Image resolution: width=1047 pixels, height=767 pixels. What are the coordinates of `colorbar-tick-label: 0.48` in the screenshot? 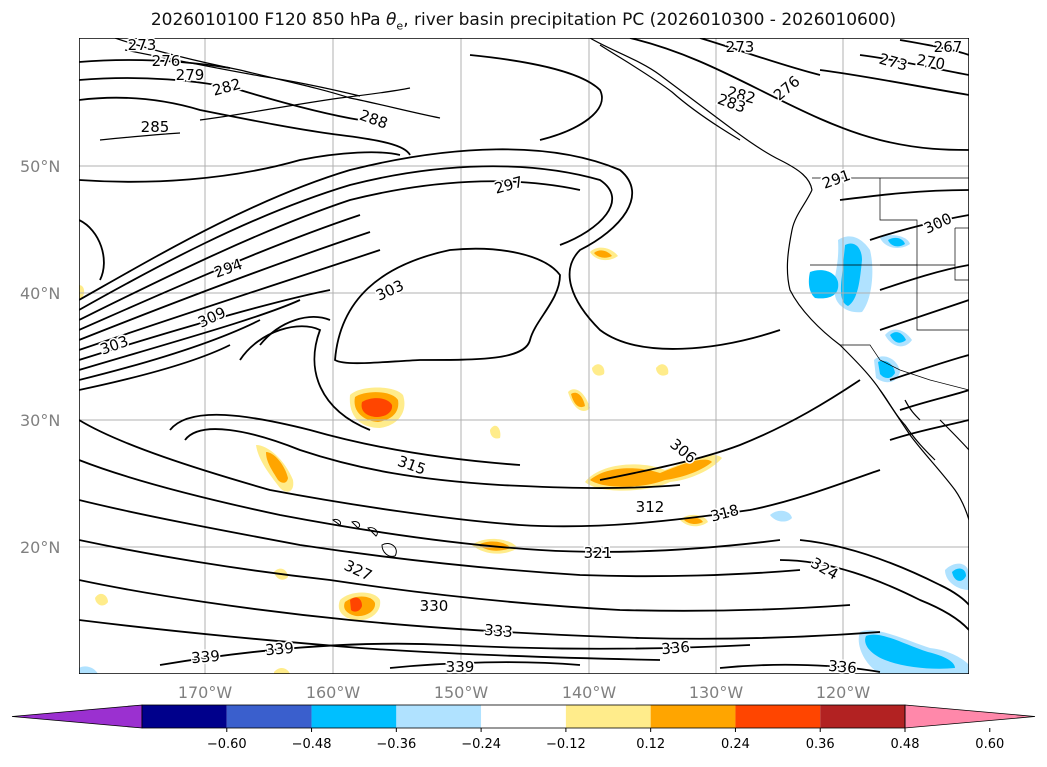 It's located at (905, 744).